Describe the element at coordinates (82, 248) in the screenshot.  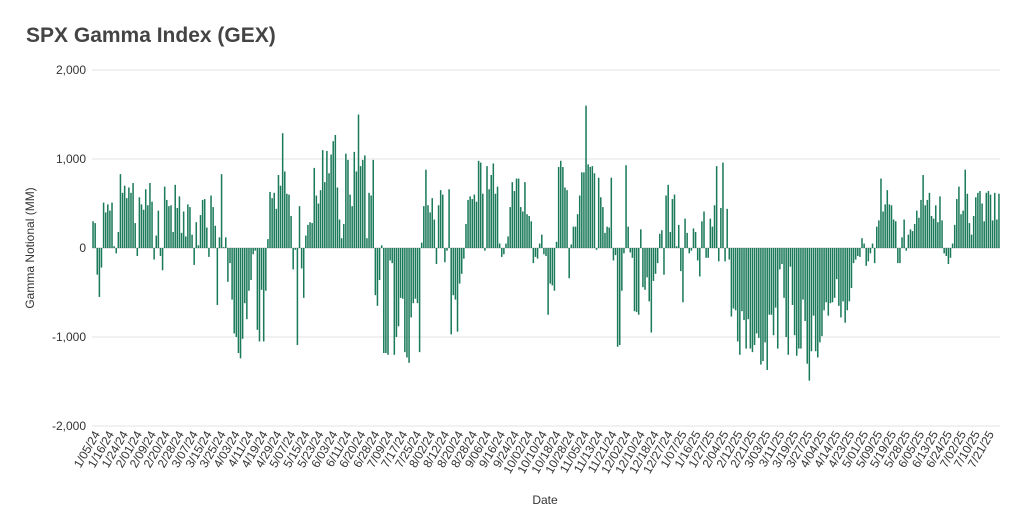
I see `y-tick-label: 0` at that location.